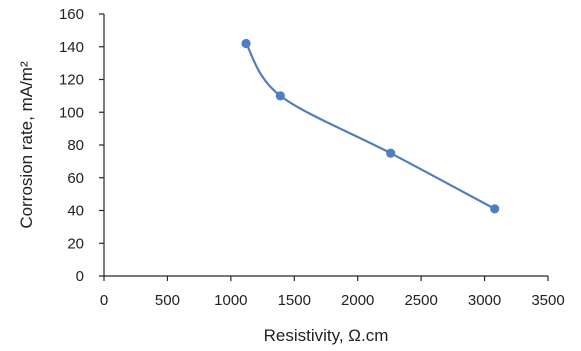 Image resolution: width=581 pixels, height=351 pixels. Describe the element at coordinates (230, 300) in the screenshot. I see `x-tick-label: 1000` at that location.